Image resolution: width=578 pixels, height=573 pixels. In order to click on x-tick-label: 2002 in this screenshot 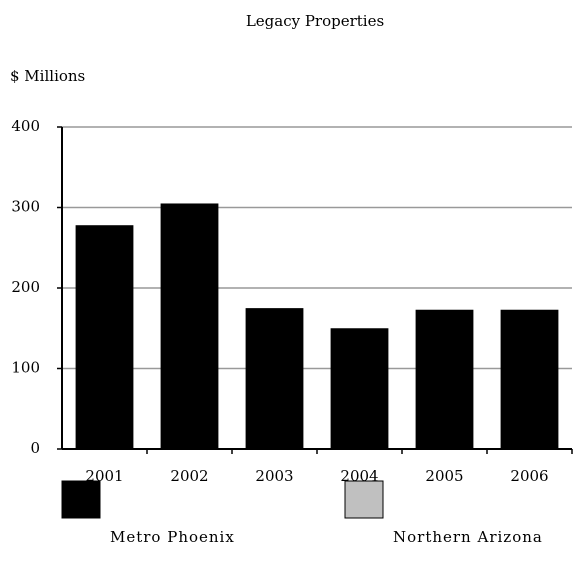, I will do `click(189, 476)`.